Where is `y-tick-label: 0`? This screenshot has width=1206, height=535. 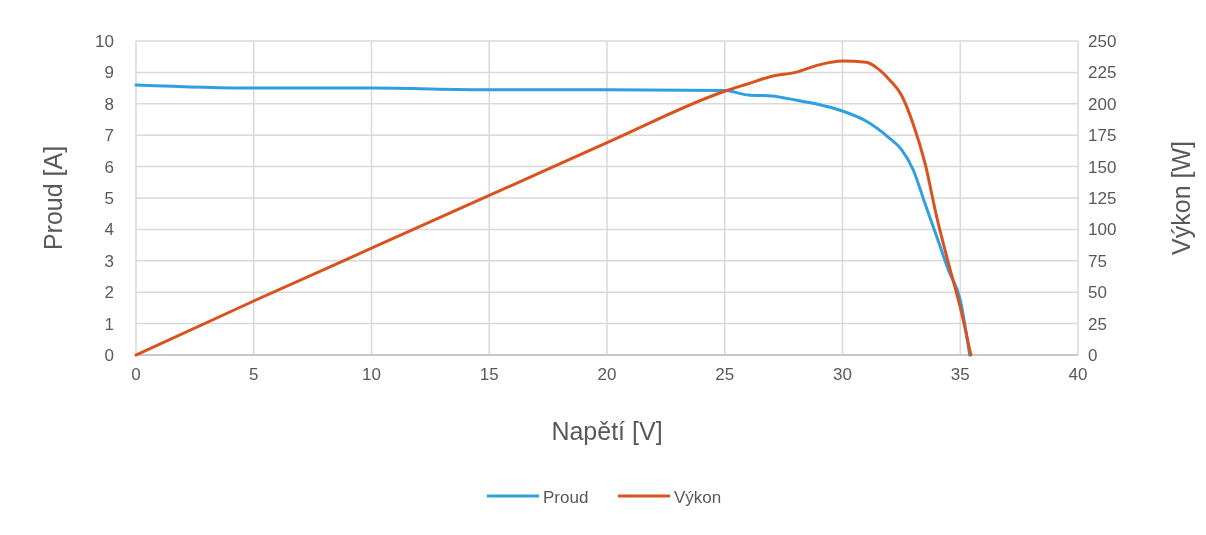 y-tick-label: 0 is located at coordinates (109, 355).